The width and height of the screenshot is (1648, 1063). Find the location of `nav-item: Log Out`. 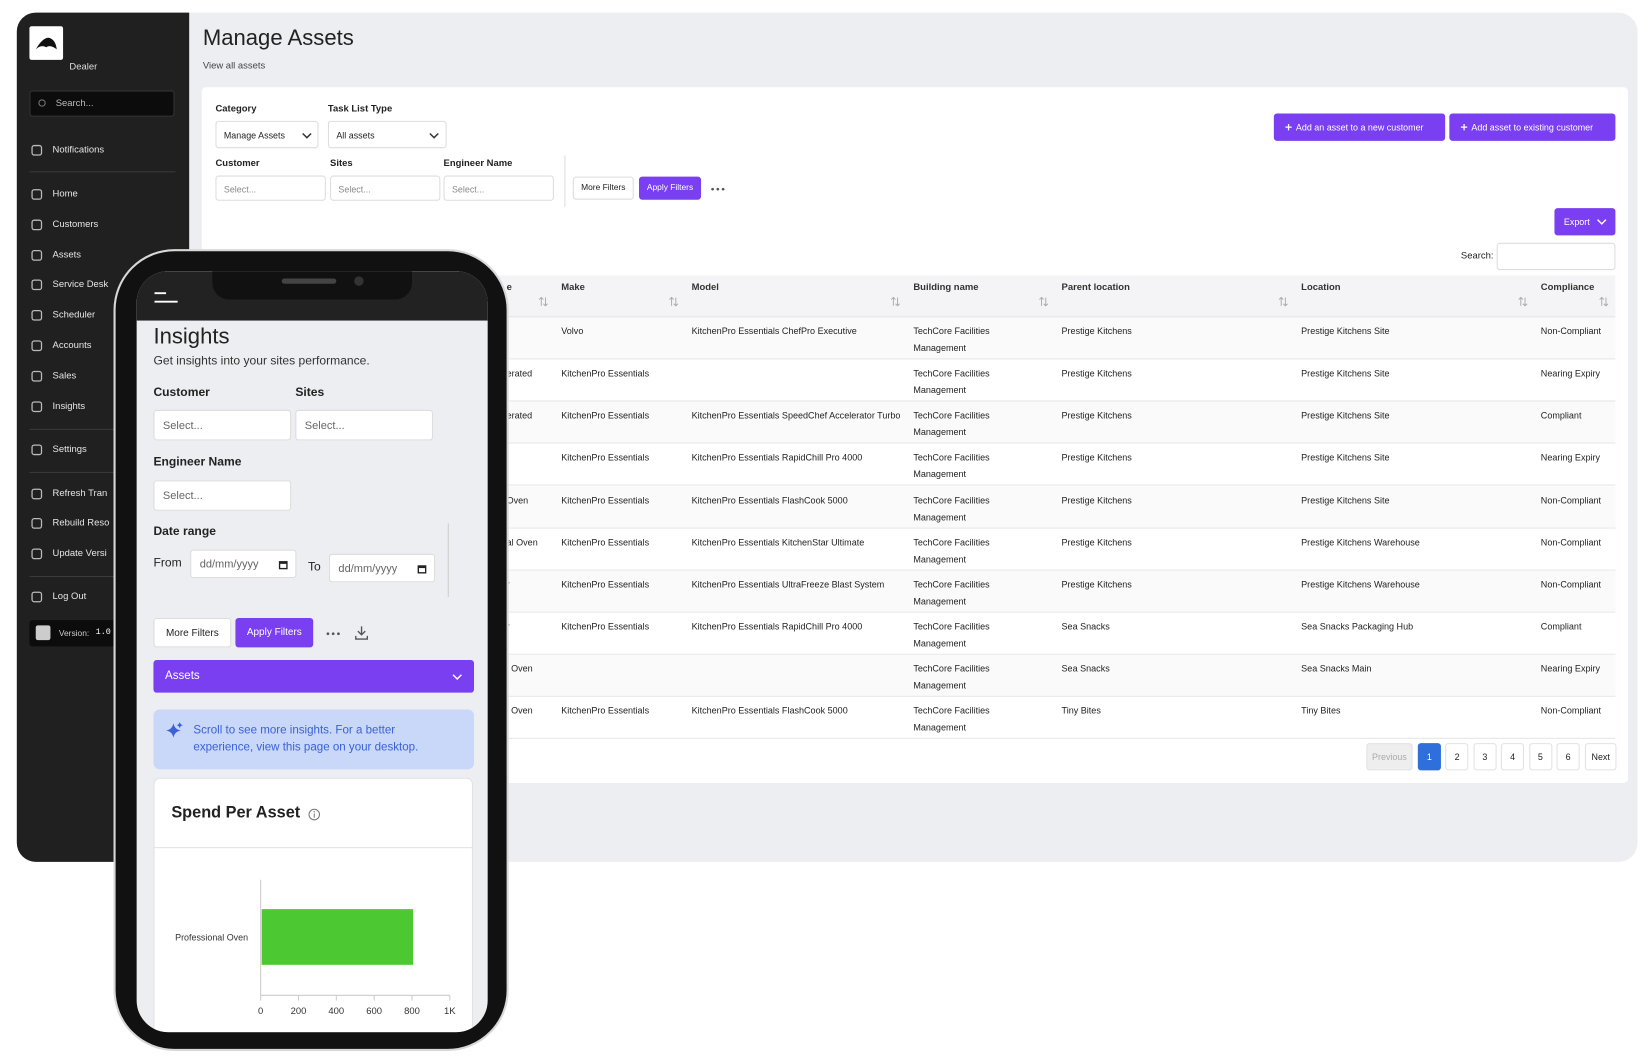

nav-item: Log Out is located at coordinates (69, 596).